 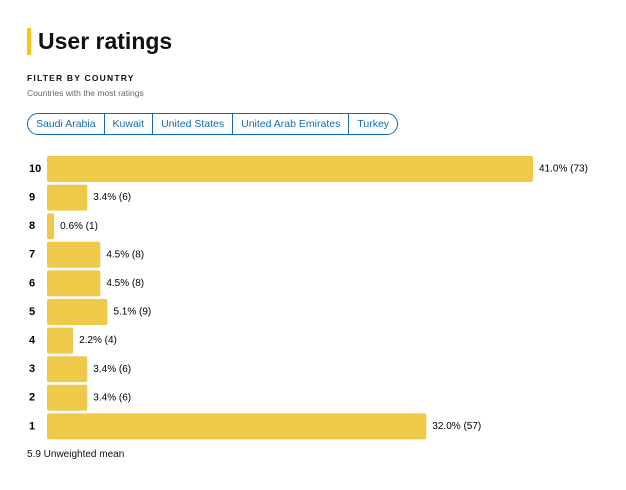 What do you see at coordinates (32, 369) in the screenshot?
I see `rating-label: 3` at bounding box center [32, 369].